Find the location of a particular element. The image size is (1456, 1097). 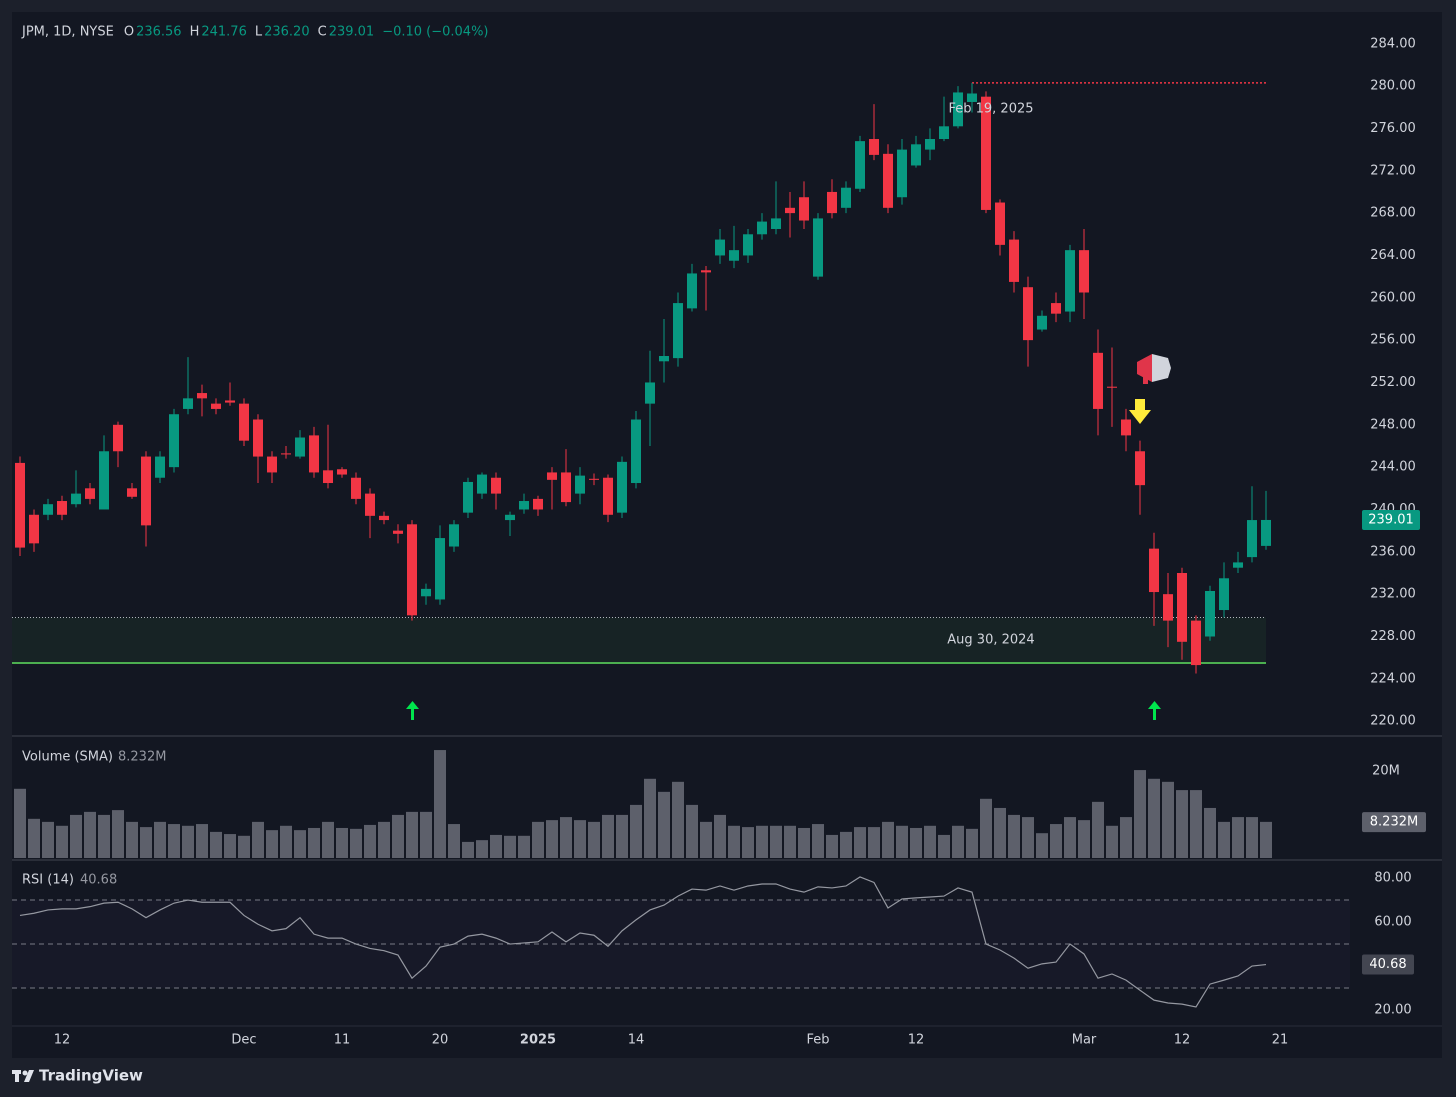

rsi-value: 40.68 is located at coordinates (98, 880).